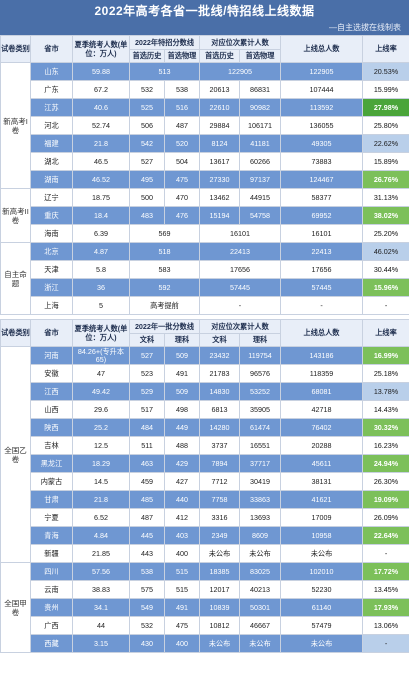 The image size is (409, 700). I want to click on total-cell: 41621, so click(322, 499).